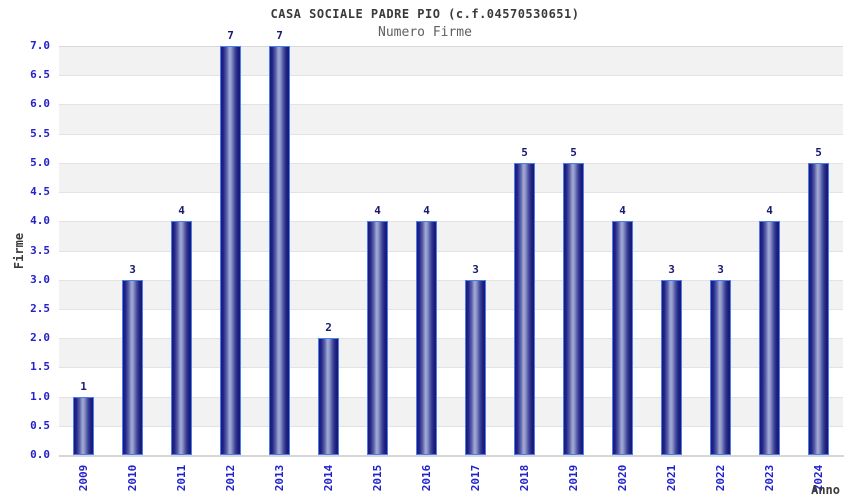  I want to click on y-tick-label: 6.5, so click(40, 75).